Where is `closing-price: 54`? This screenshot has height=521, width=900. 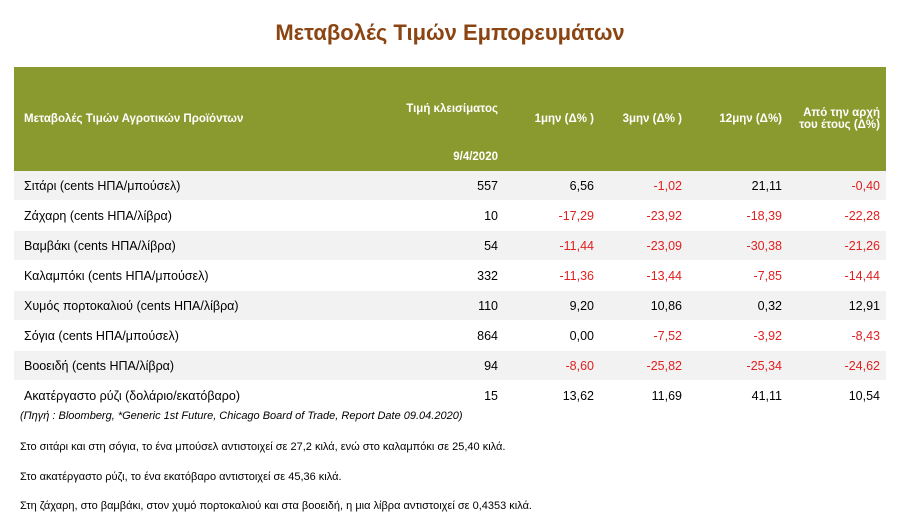
closing-price: 54 is located at coordinates (429, 245).